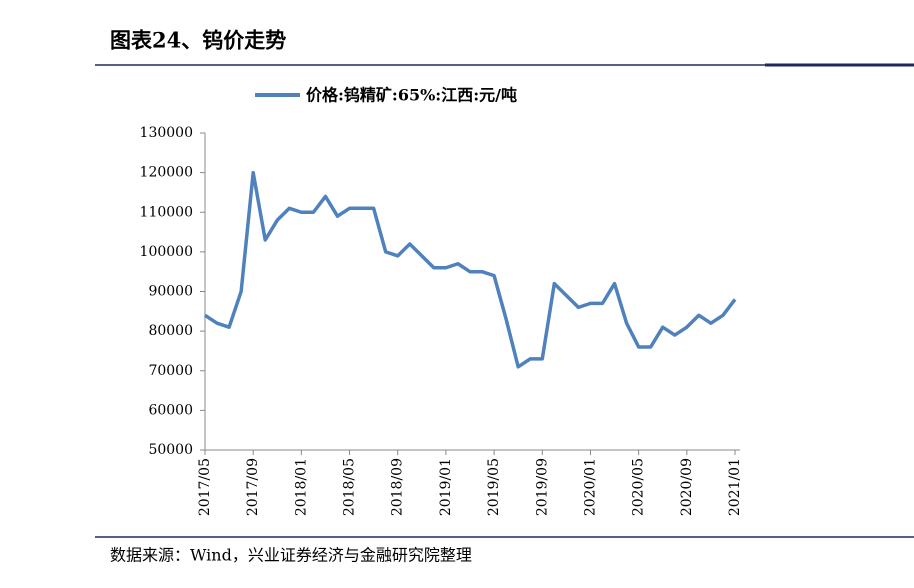  Describe the element at coordinates (170, 450) in the screenshot. I see `y-tick-label: 50000` at that location.